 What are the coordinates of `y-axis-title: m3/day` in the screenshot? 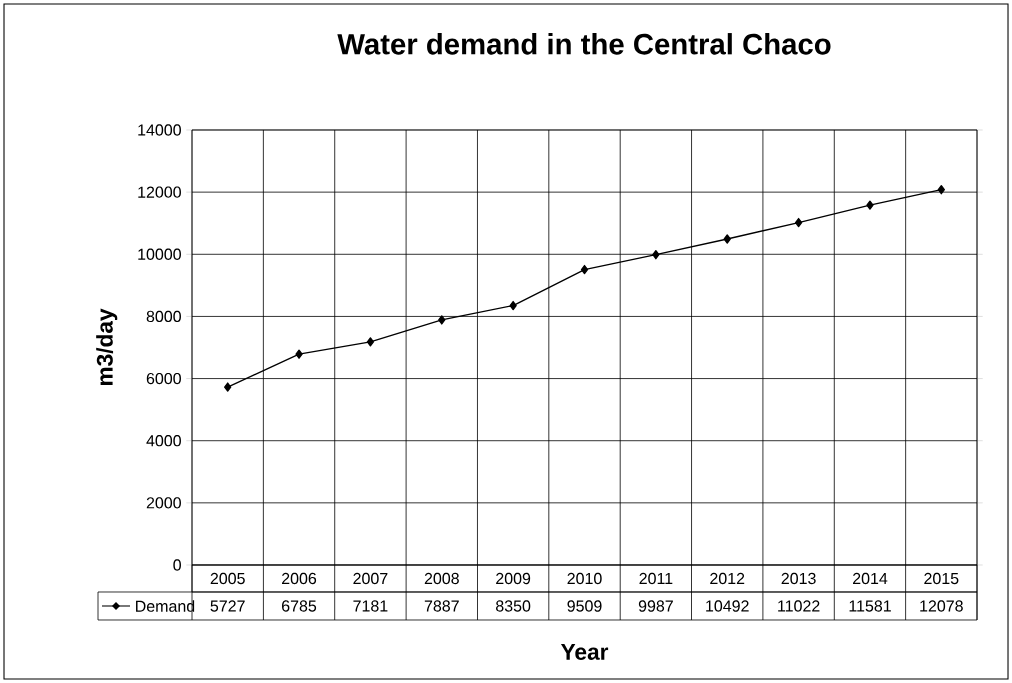 It's located at (107, 347).